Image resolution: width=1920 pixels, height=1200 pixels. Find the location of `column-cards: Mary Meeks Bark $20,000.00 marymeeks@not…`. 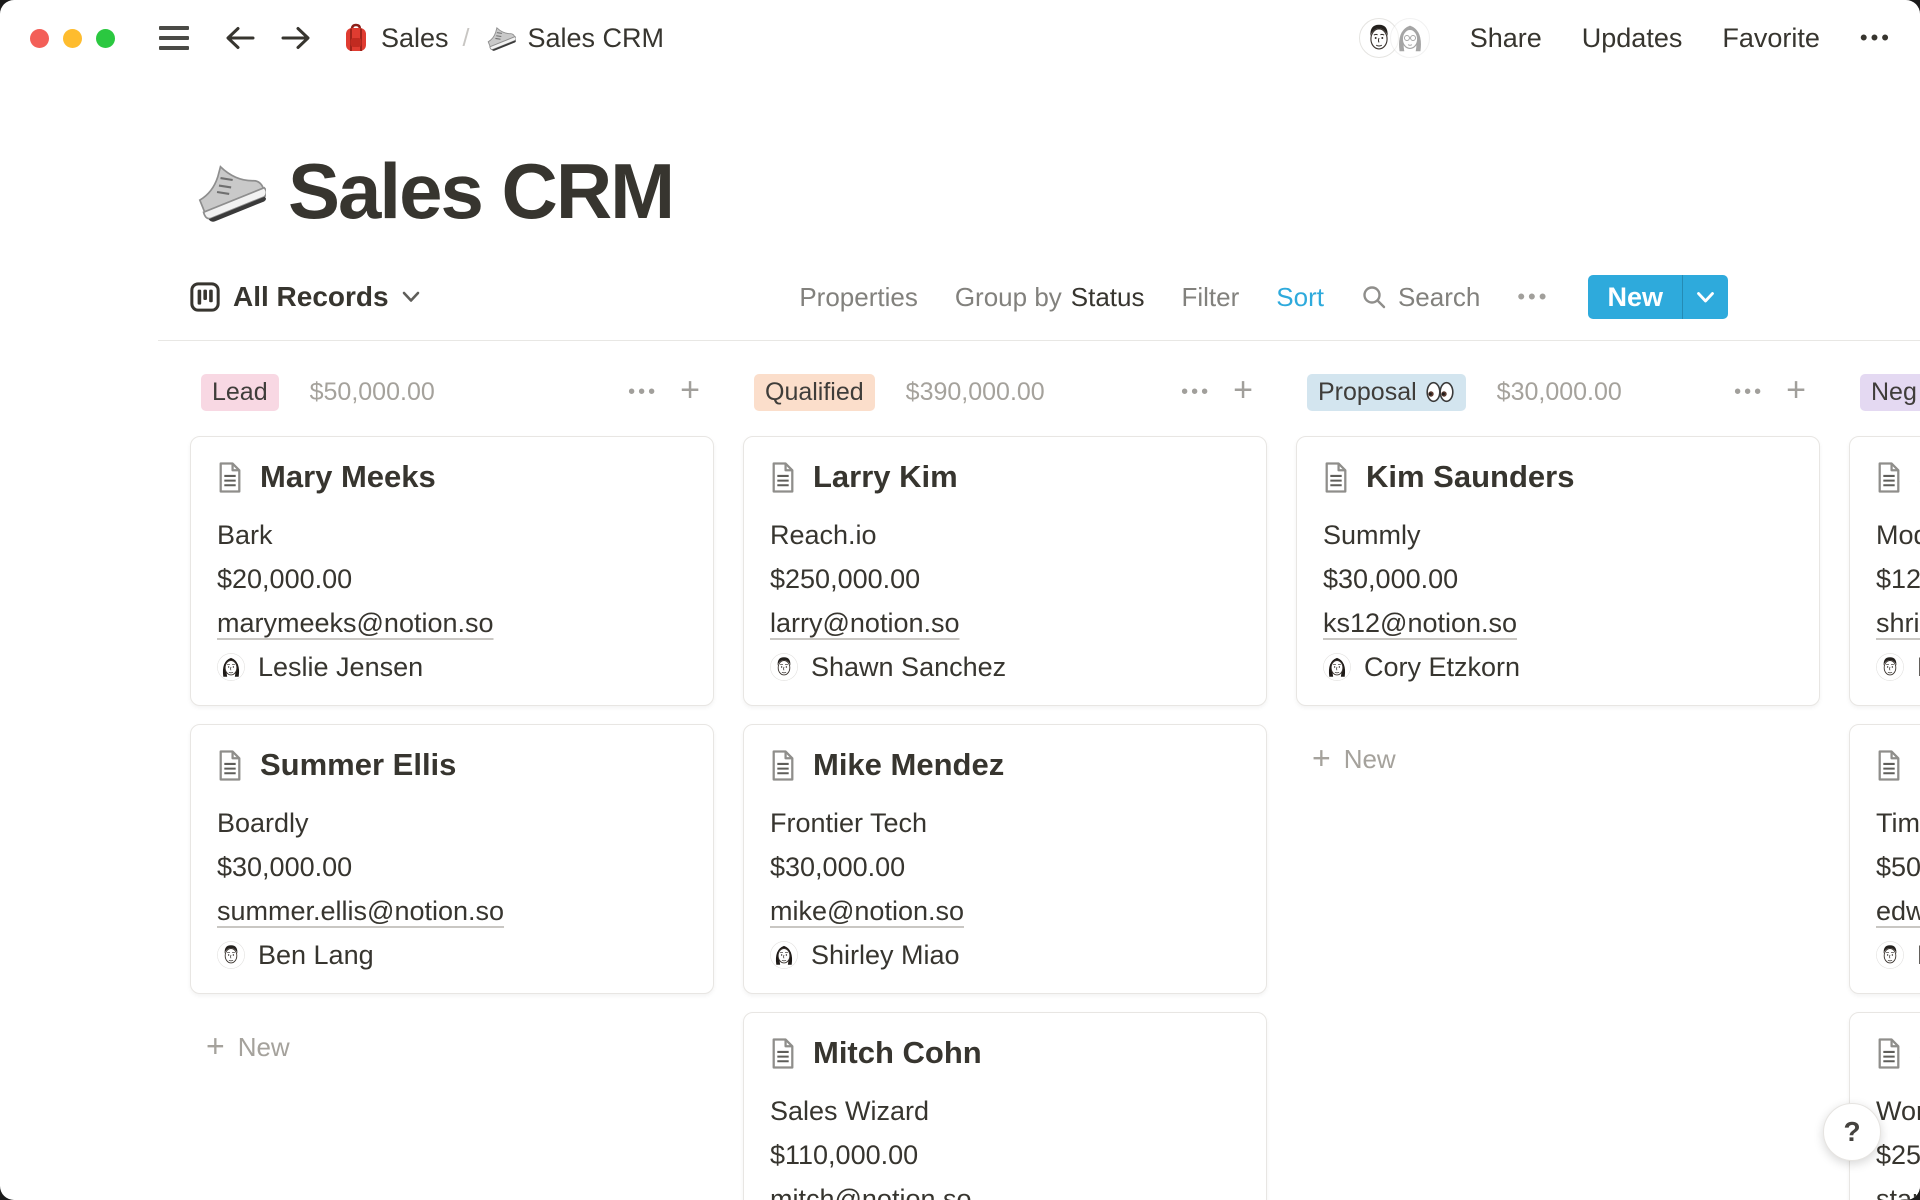

column-cards: Mary Meeks Bark $20,000.00 marymeeks@not… is located at coordinates (452, 749).